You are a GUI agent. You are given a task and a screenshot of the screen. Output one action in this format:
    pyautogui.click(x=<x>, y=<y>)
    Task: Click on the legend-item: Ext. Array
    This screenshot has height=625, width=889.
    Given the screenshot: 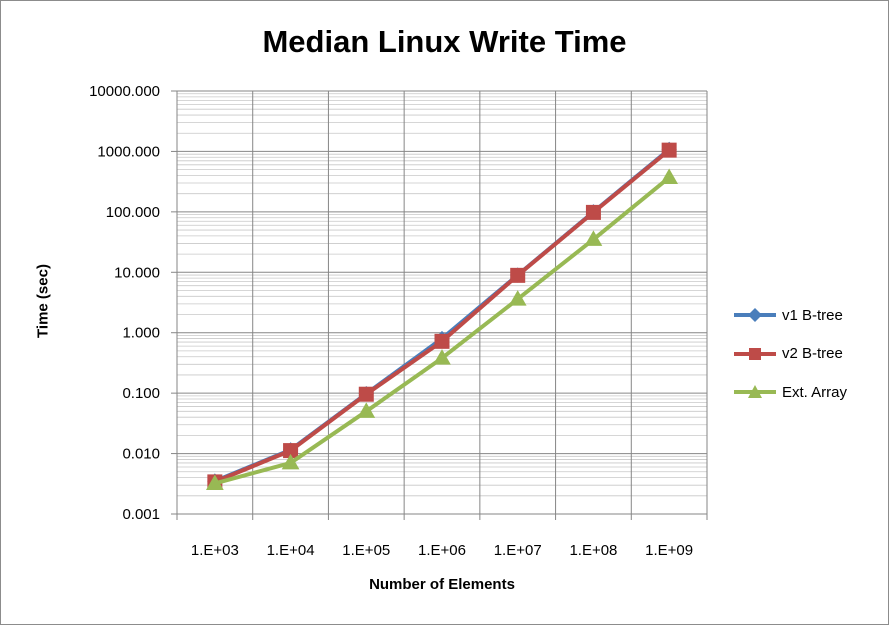 What is the action you would take?
    pyautogui.click(x=790, y=392)
    